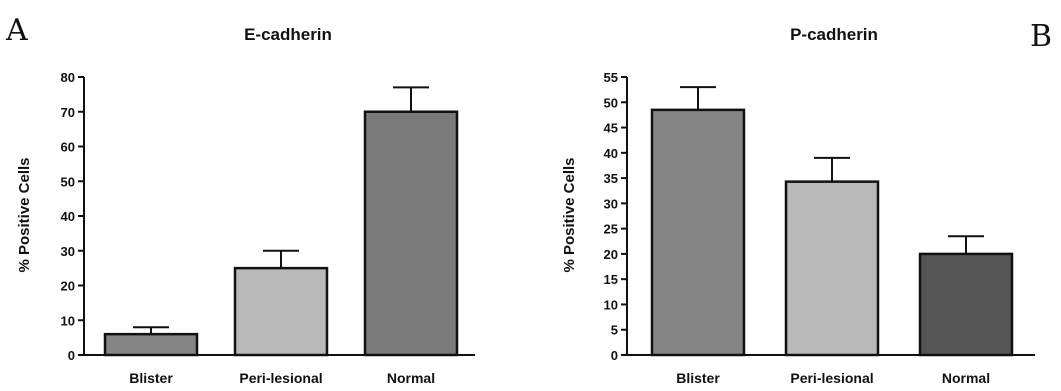  What do you see at coordinates (68, 216) in the screenshot?
I see `y-tick-label-a: 40` at bounding box center [68, 216].